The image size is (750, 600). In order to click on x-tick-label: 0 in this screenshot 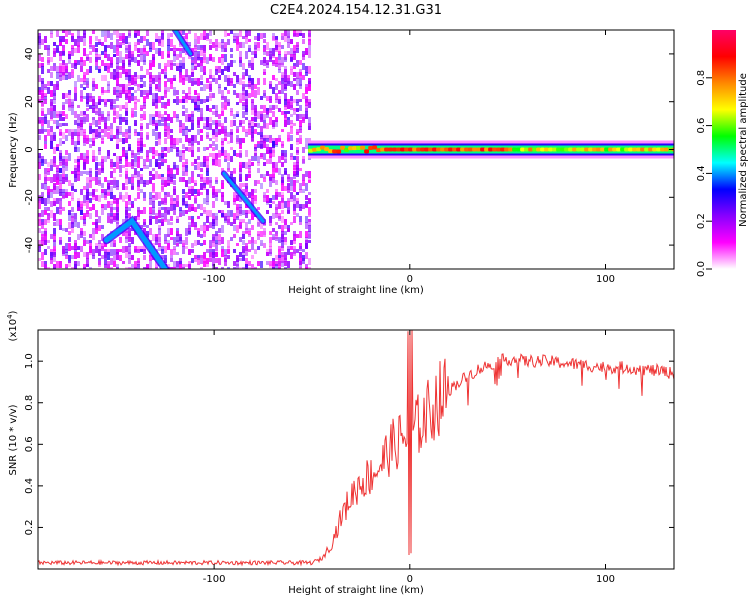, I will do `click(410, 579)`.